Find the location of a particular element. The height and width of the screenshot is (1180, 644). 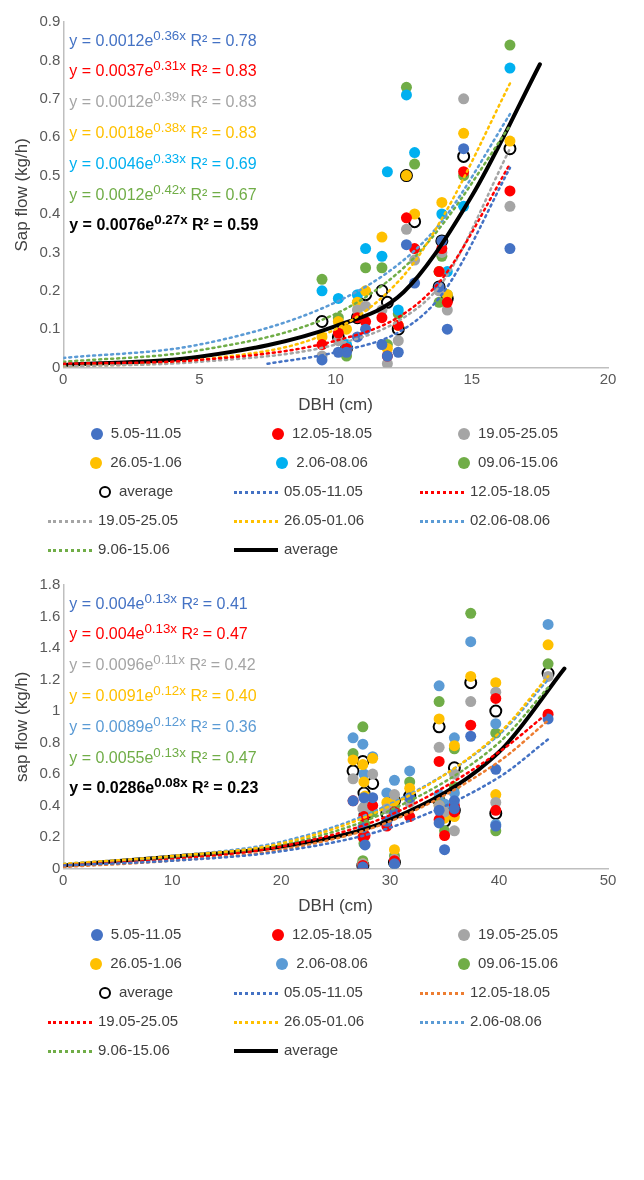

annotation: y = 0.0091e$^{0.12x}$ R² = 0.40 is located at coordinates (163, 694).